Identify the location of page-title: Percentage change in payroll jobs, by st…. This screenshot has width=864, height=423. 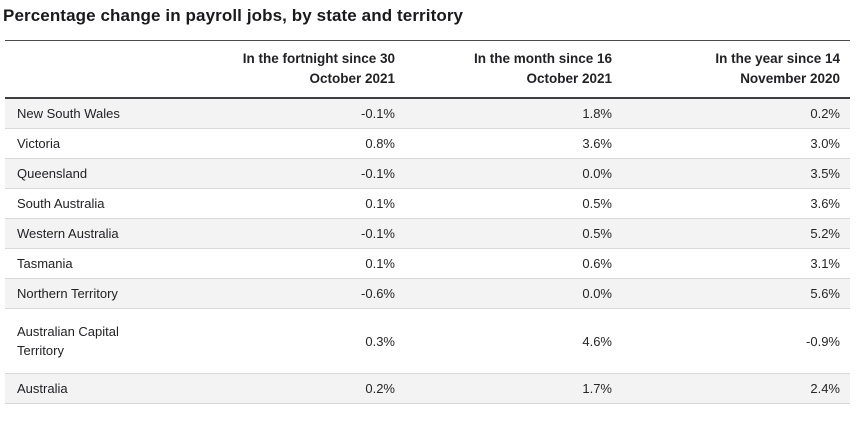
(233, 15).